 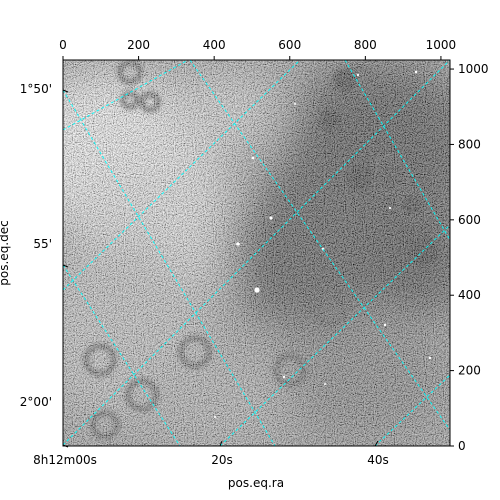 I want to click on dec-tick-label: 1°50', so click(x=36, y=89).